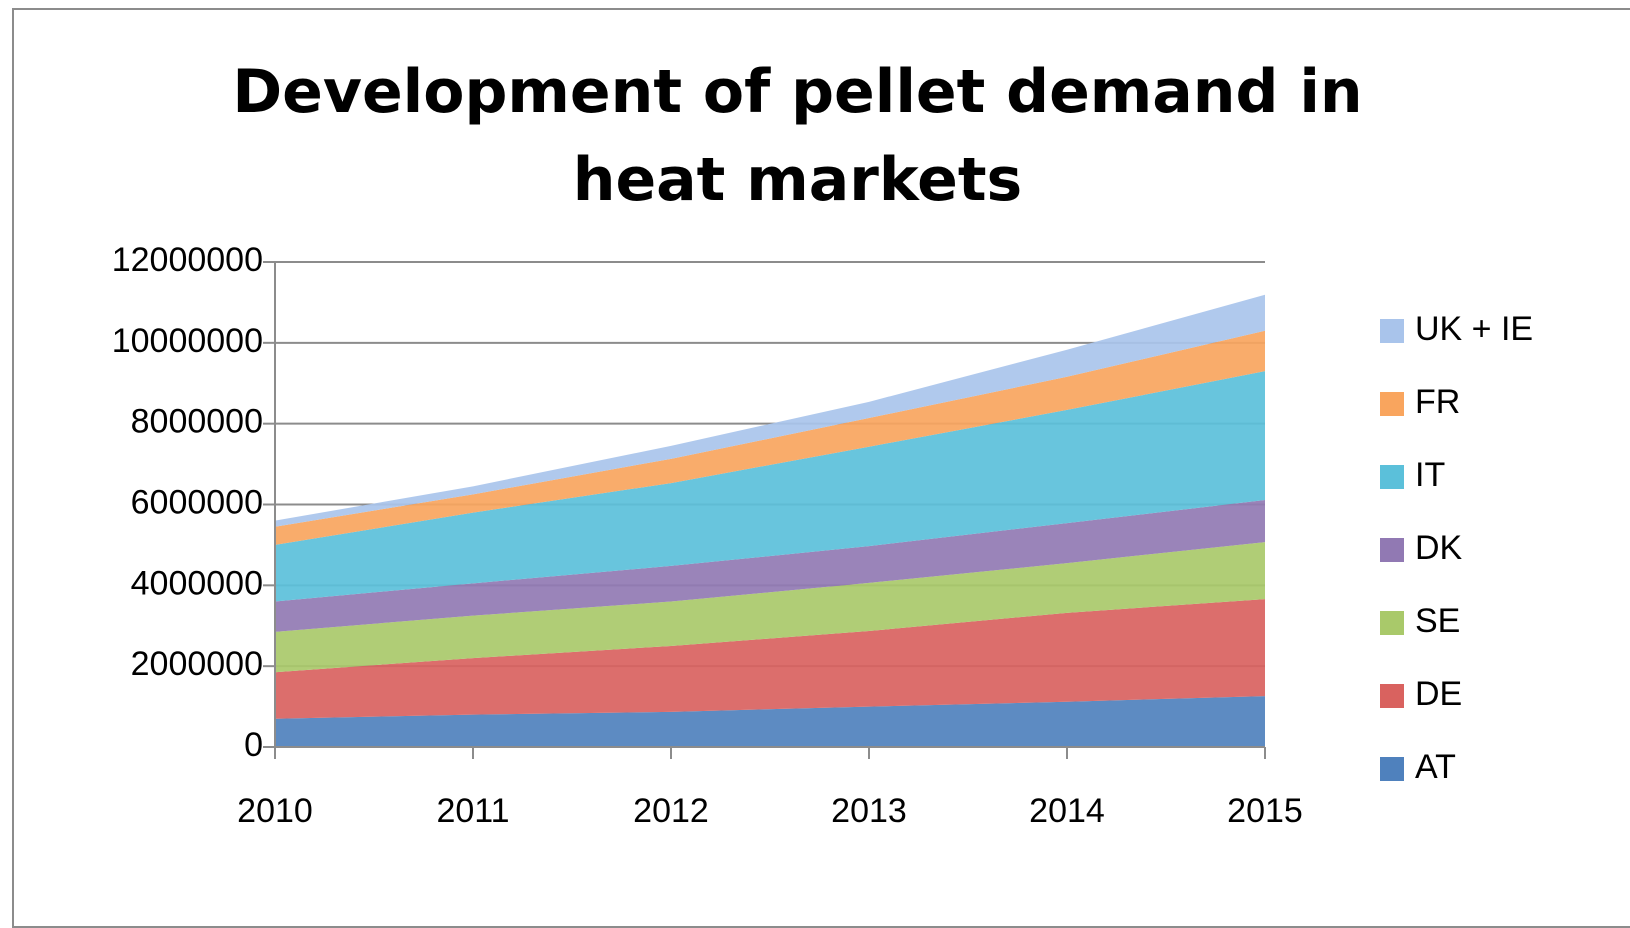 The image size is (1630, 928). I want to click on y-tick-label: 0, so click(253, 745).